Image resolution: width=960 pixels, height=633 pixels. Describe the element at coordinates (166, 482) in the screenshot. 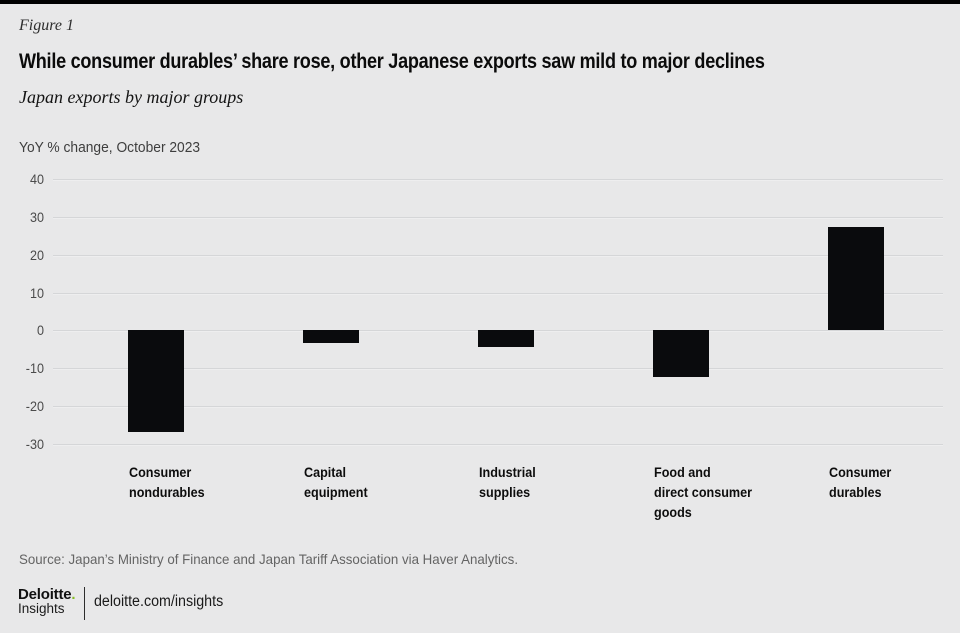

I see `category-label-consumer-nondurables: Consumer nondurables` at that location.